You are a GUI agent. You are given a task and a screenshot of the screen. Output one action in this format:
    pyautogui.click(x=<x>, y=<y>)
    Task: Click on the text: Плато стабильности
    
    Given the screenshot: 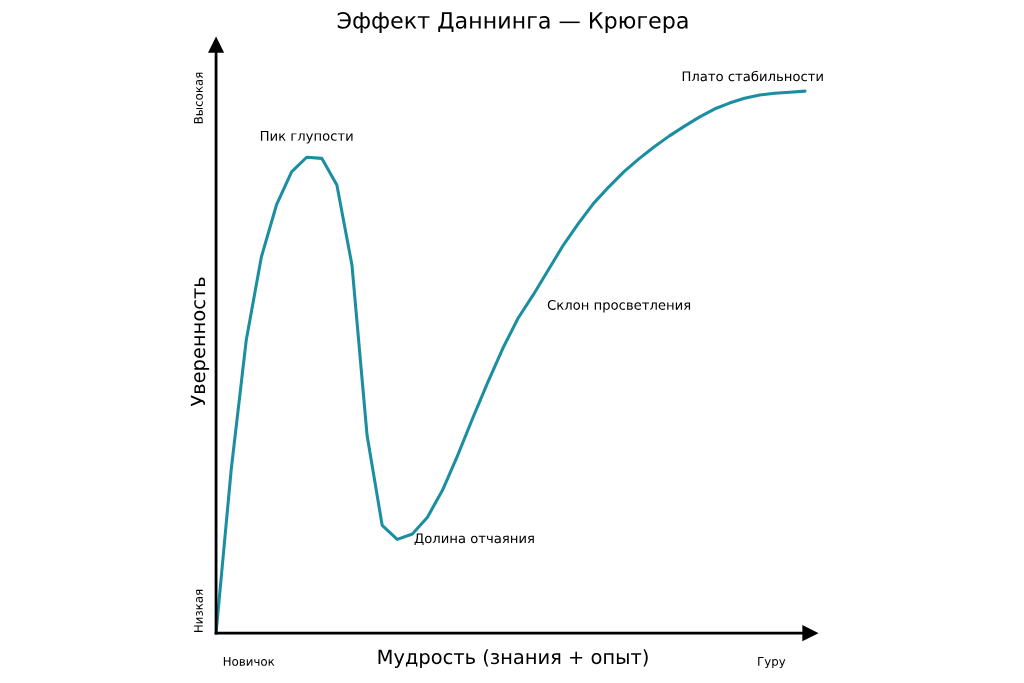 What is the action you would take?
    pyautogui.click(x=752, y=76)
    